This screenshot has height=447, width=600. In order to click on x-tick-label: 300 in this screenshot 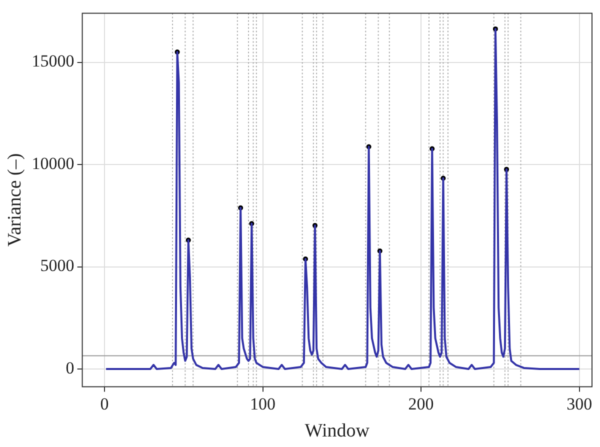, I will do `click(579, 404)`.